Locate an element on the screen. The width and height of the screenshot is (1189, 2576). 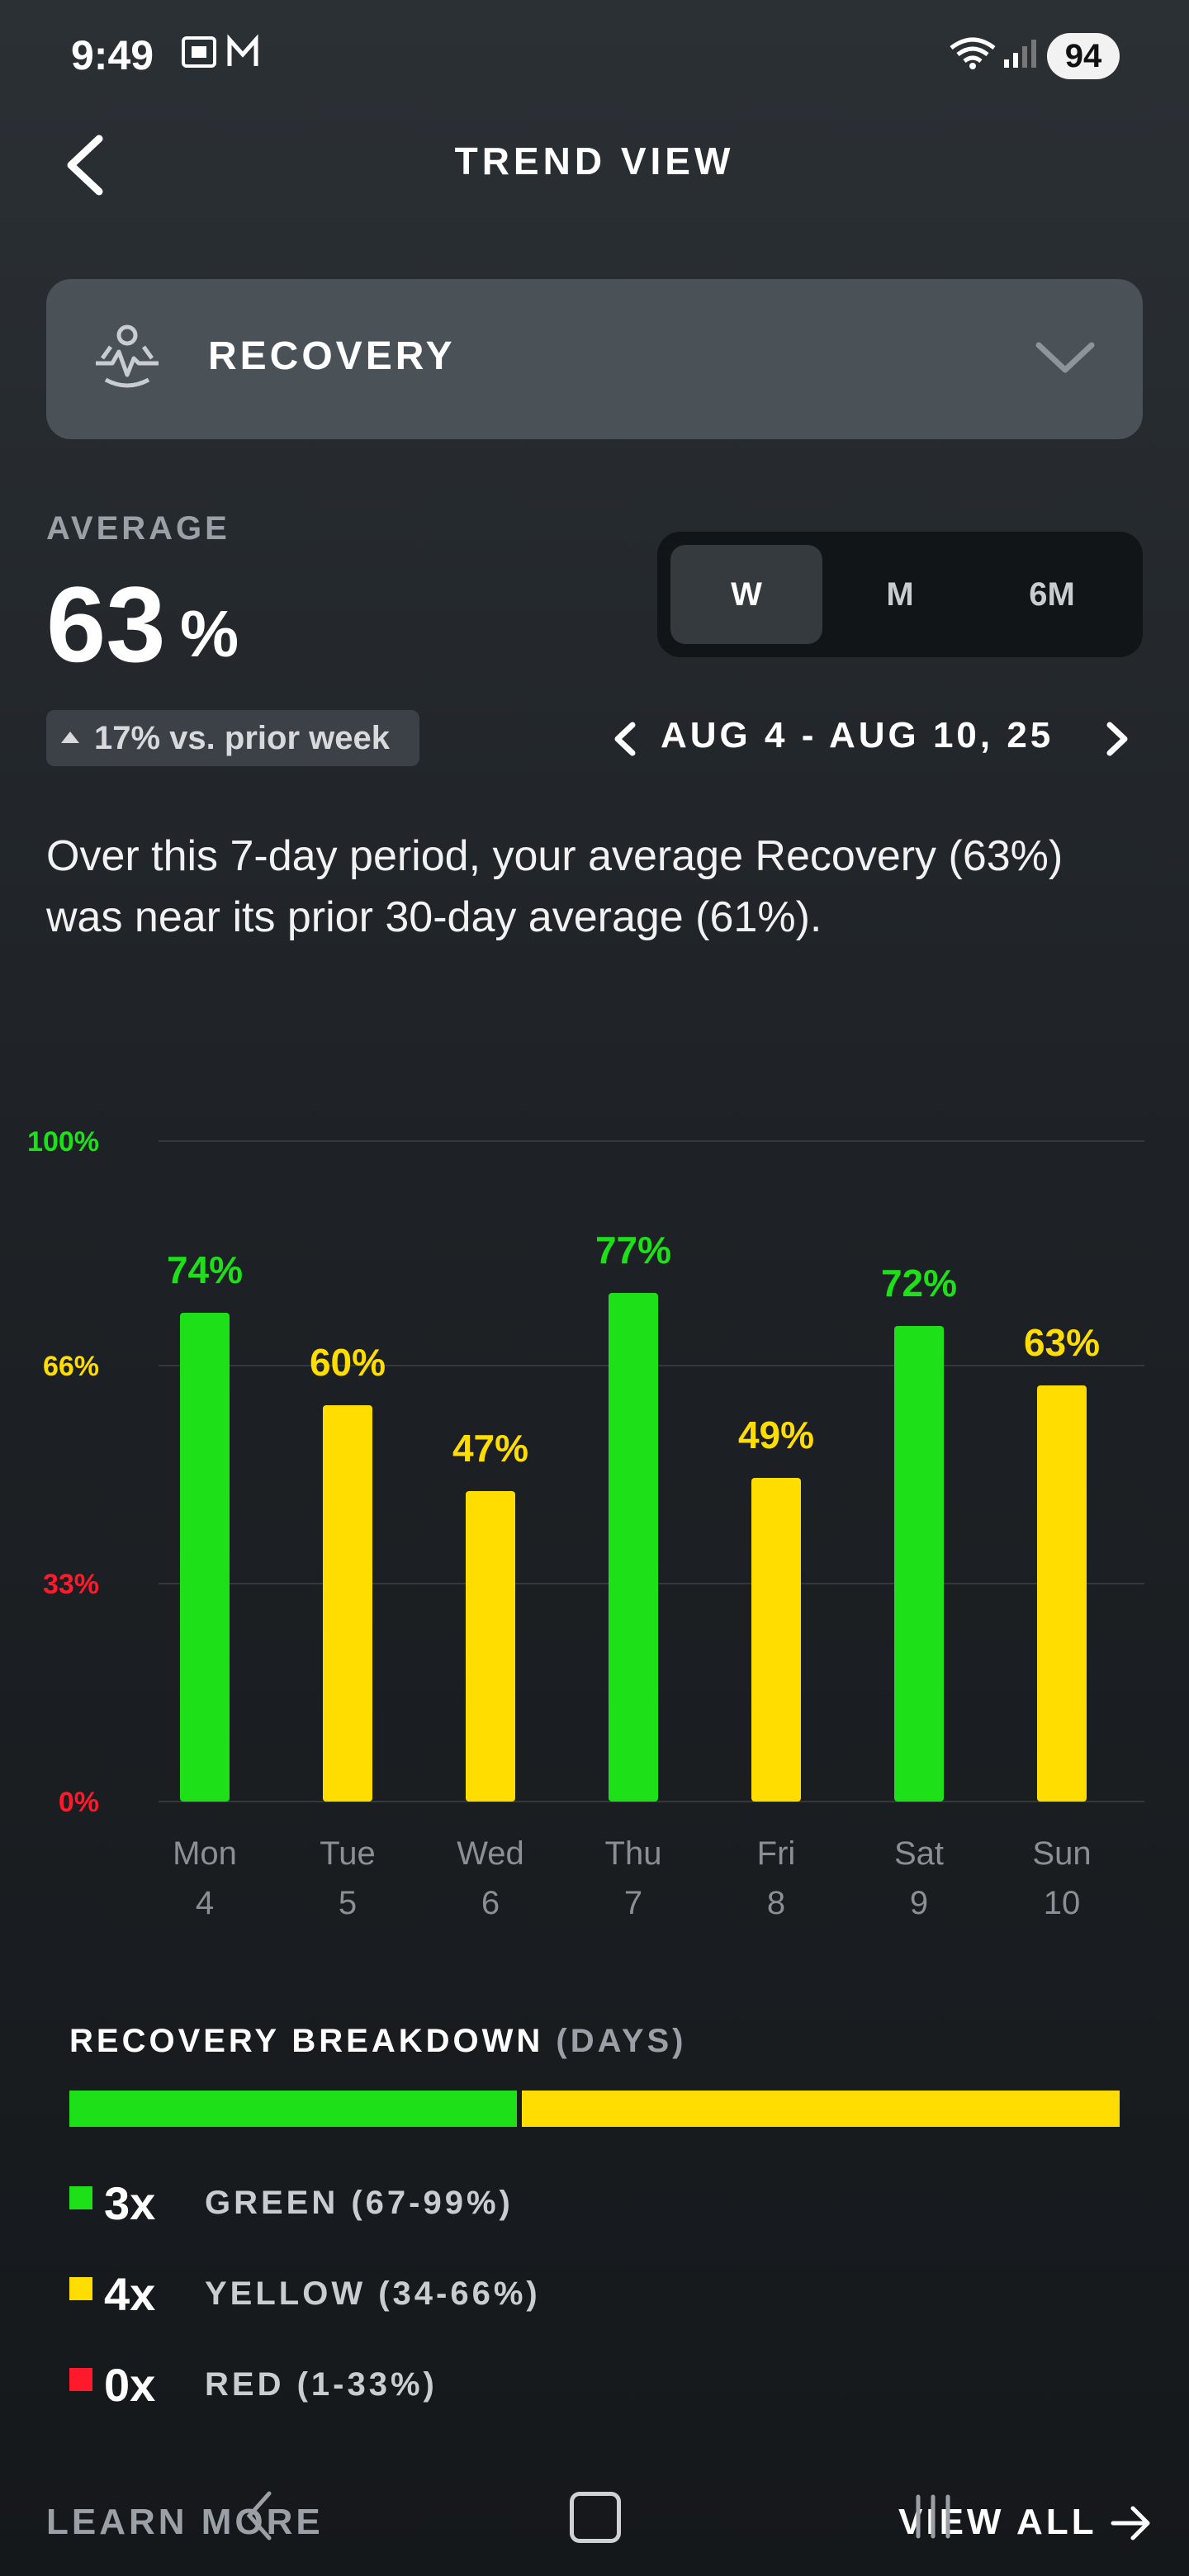
delta-badge: 17% vs. prior week is located at coordinates (232, 738).